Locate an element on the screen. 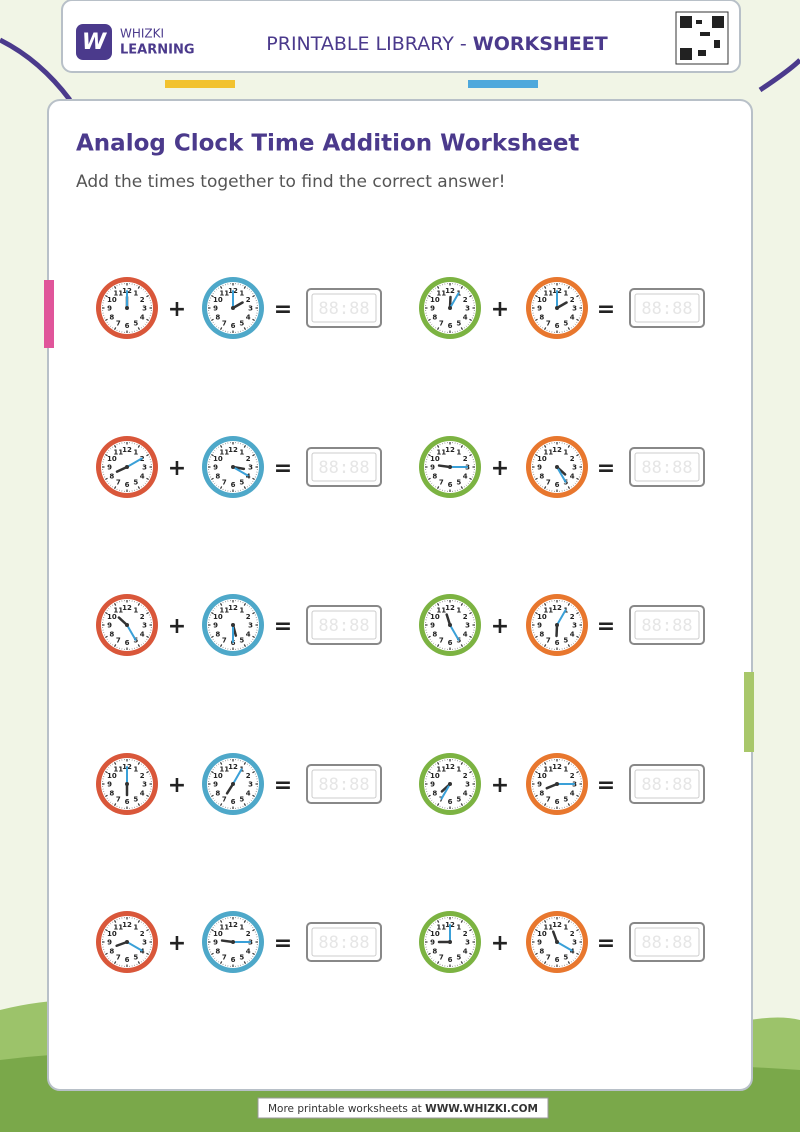 This screenshot has height=1132, width=800. clock-number: 5 is located at coordinates (458, 483).